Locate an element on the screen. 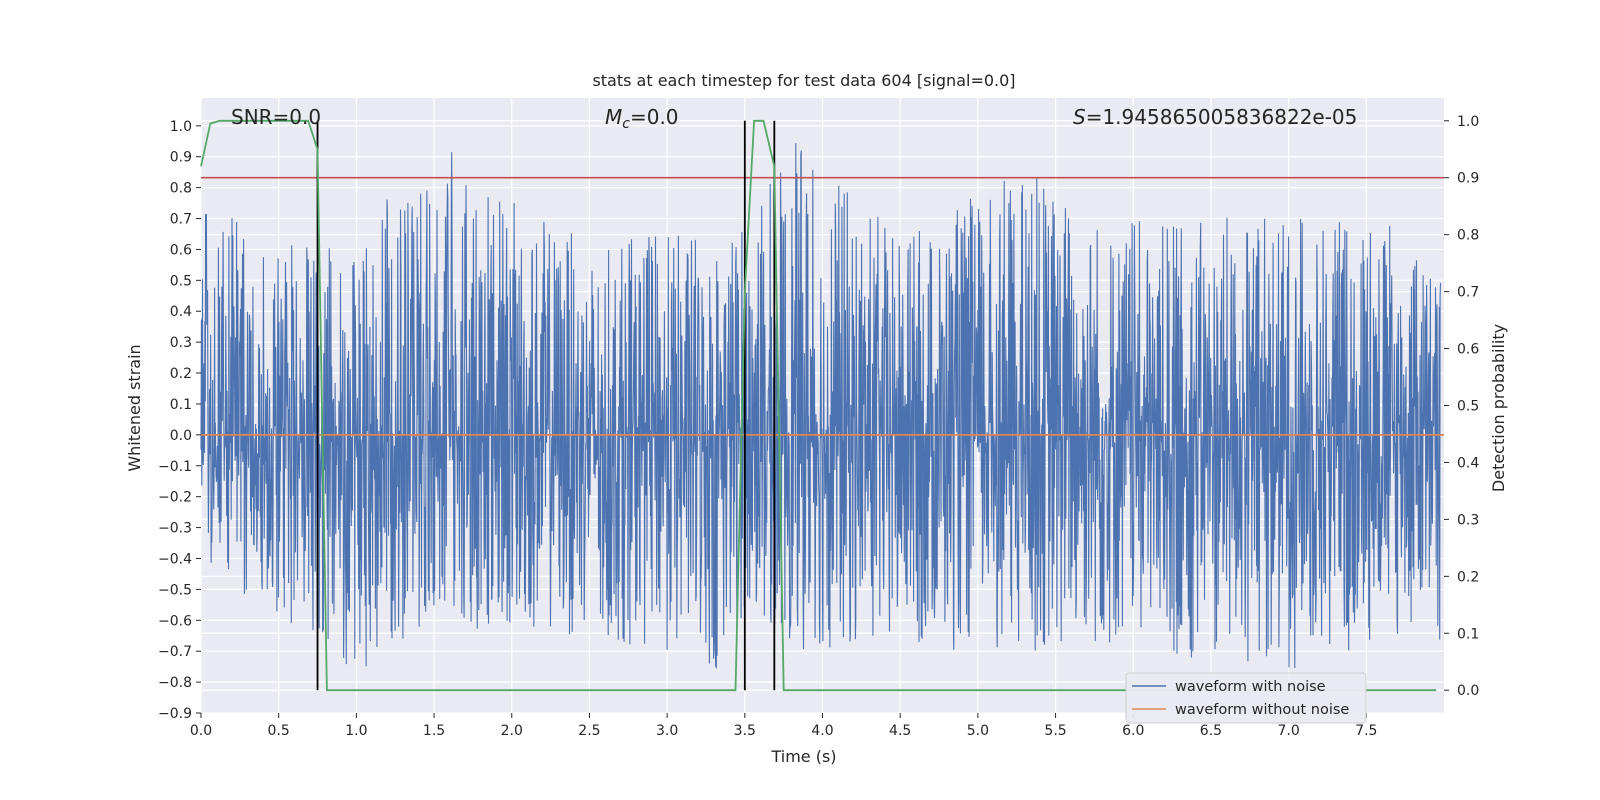  x-tick-label: 4.5 is located at coordinates (900, 731).